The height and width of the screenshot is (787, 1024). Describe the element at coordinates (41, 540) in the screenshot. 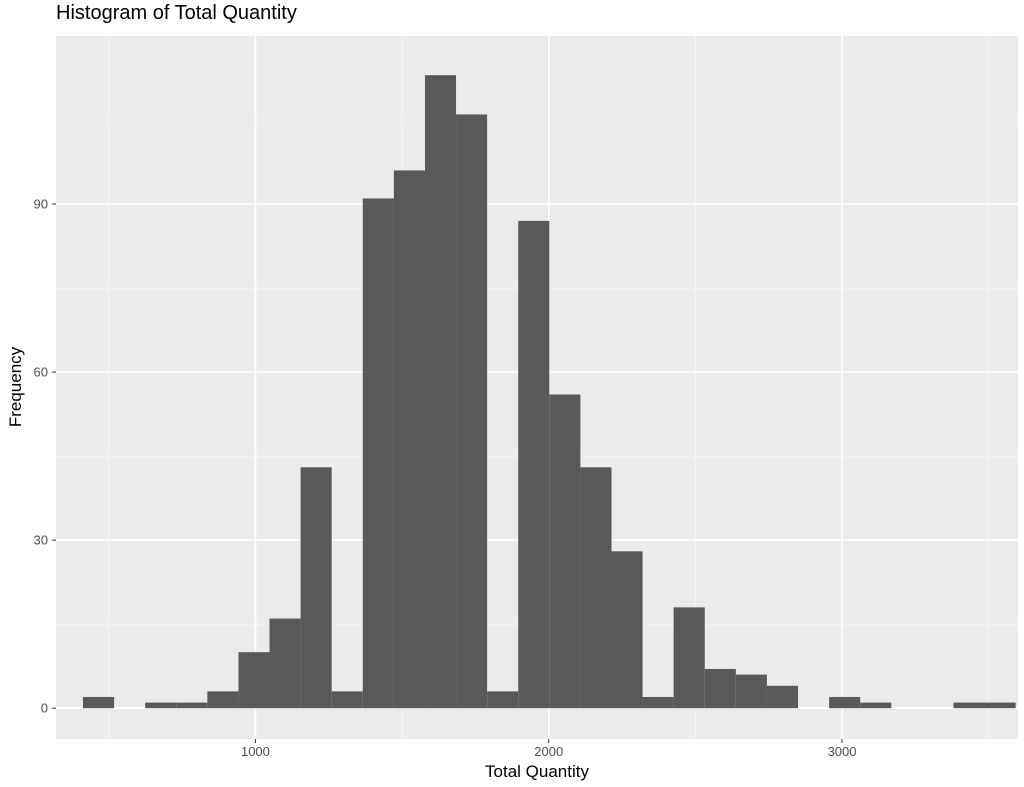

I see `y-tick-label: 30` at that location.